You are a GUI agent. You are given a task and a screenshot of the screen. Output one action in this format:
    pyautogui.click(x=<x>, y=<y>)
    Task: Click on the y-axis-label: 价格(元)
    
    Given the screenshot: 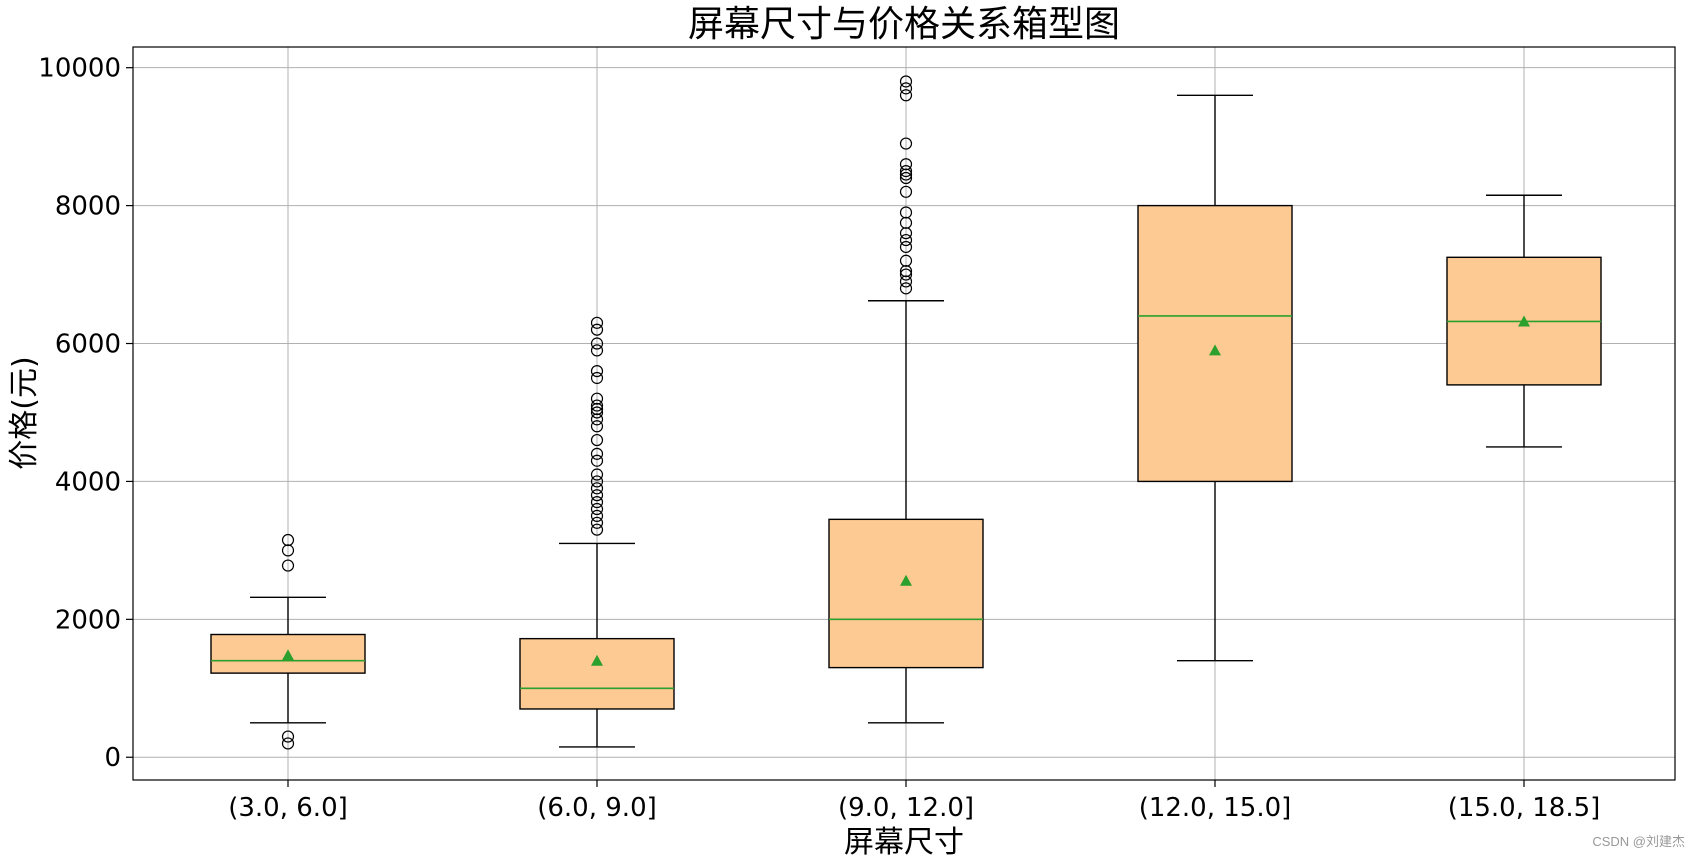 What is the action you would take?
    pyautogui.click(x=24, y=412)
    